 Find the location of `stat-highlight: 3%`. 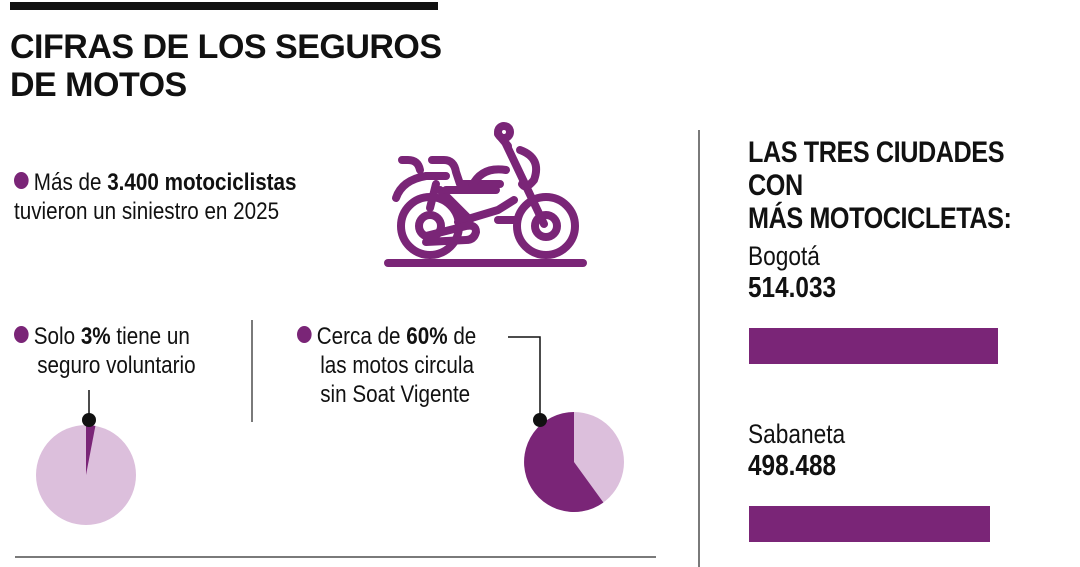

stat-highlight: 3% is located at coordinates (95, 336).